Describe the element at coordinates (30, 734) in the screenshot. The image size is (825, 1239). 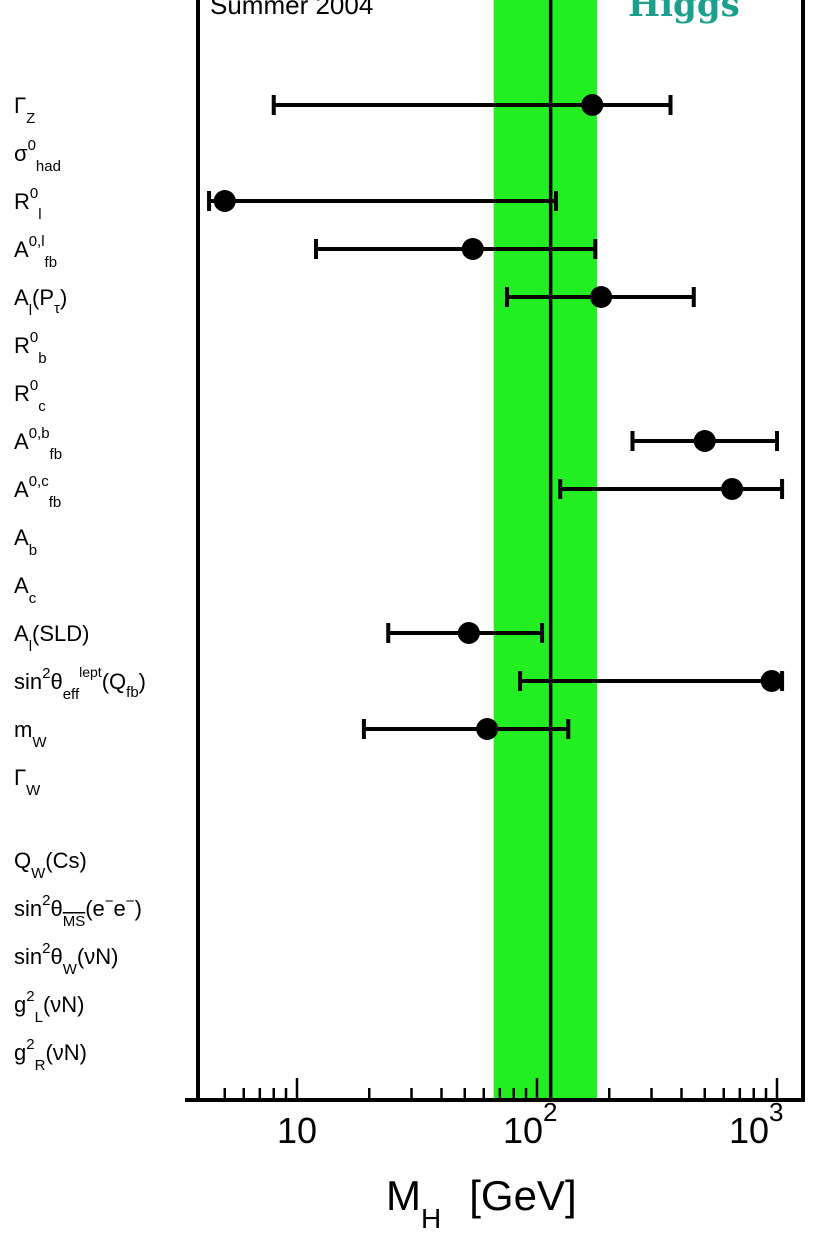
I see `observable-label: mW` at that location.